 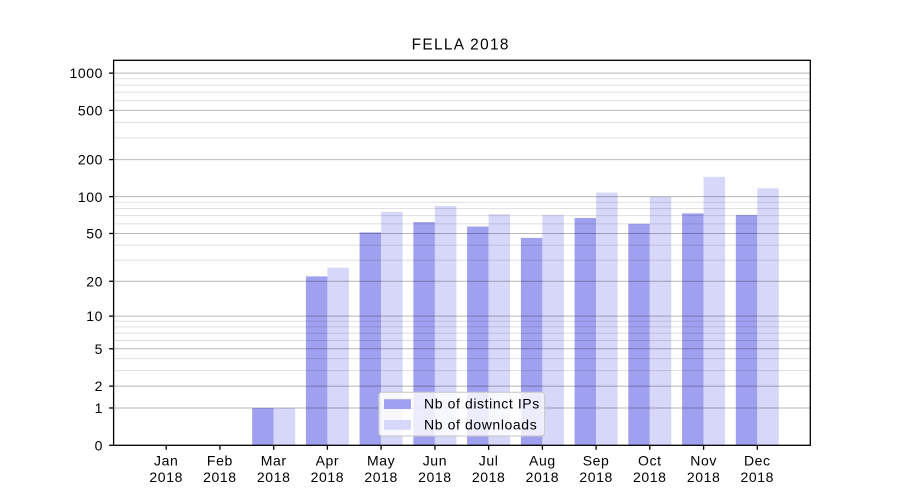 What do you see at coordinates (99, 349) in the screenshot?
I see `svg-text: 5` at bounding box center [99, 349].